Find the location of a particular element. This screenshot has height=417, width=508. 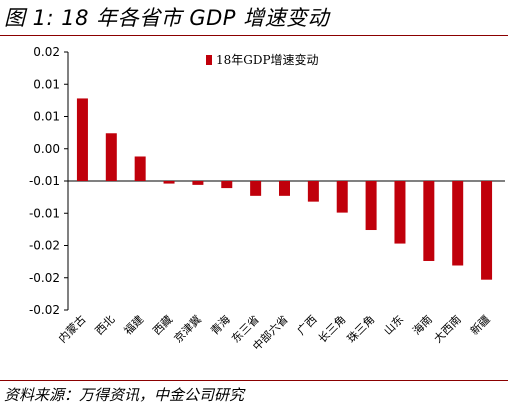

x-tick-label: 新疆 is located at coordinates (479, 324).